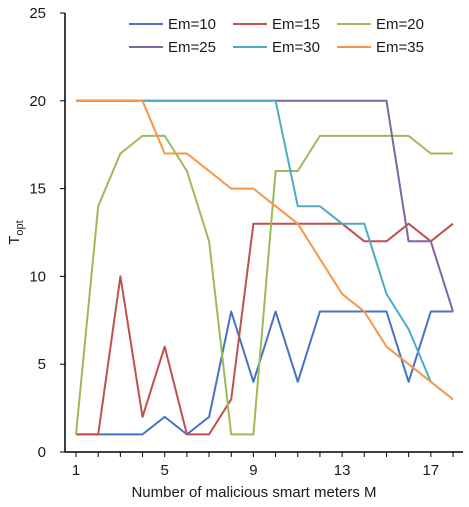 The image size is (469, 507). Describe the element at coordinates (296, 24) in the screenshot. I see `legend-label: Em=15` at that location.